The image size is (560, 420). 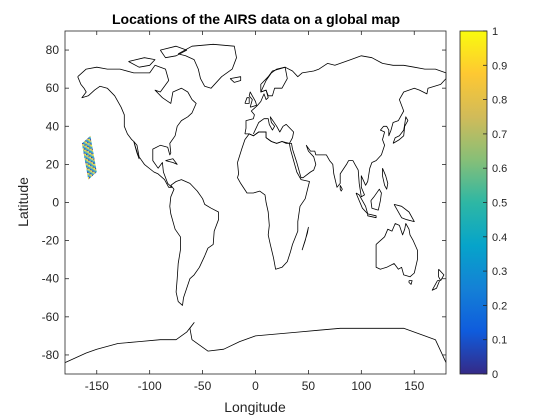 I want to click on coastline-new-zealand-north, so click(x=441, y=275).